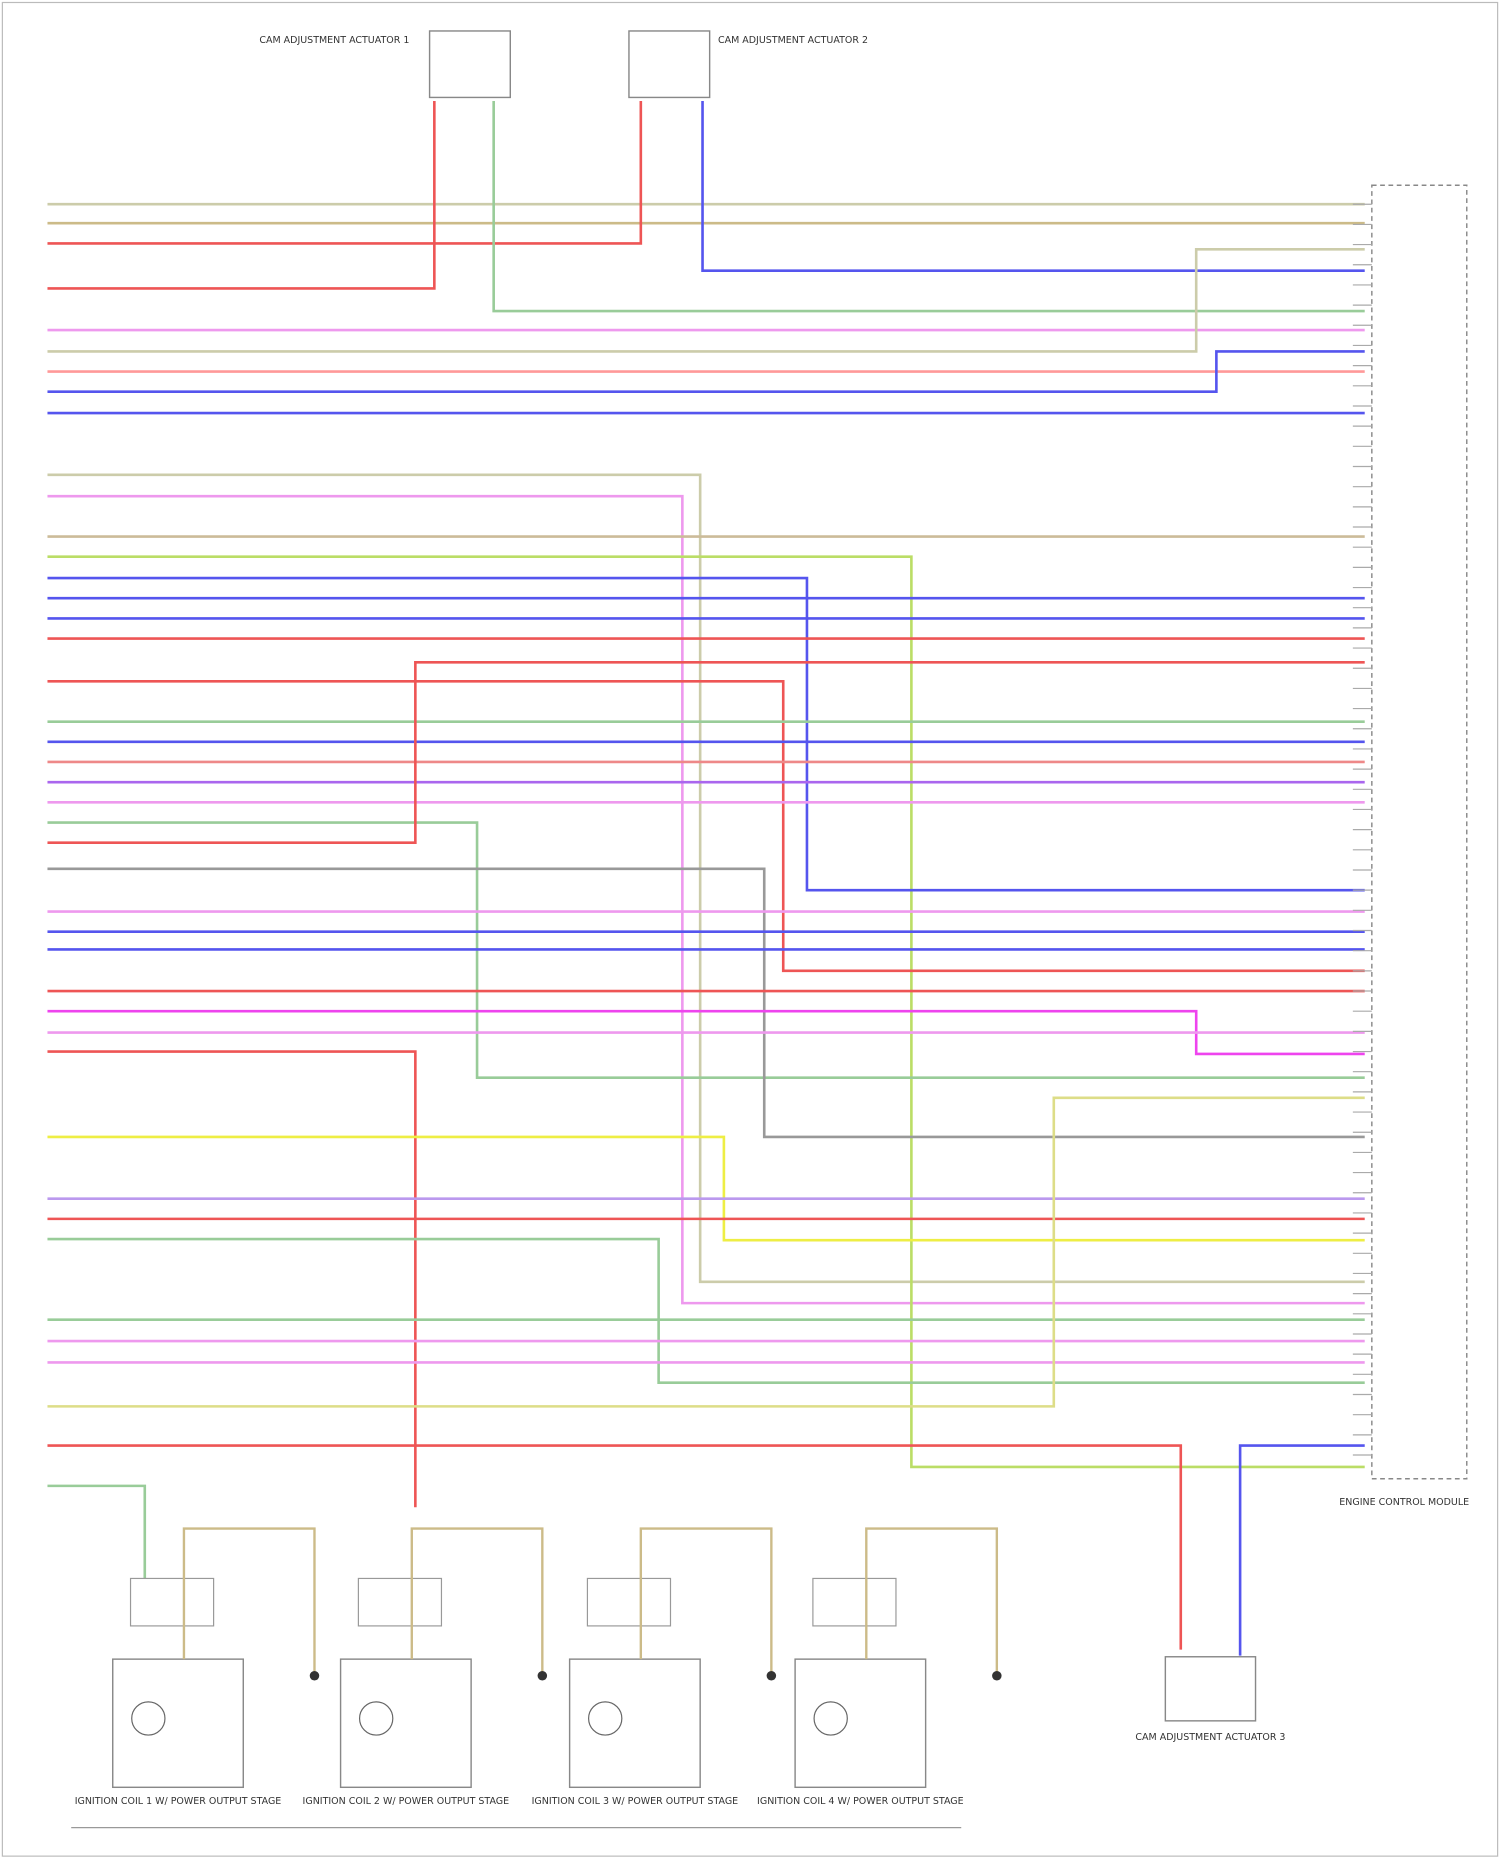  Describe the element at coordinates (334, 40) in the screenshot. I see `component-label: CAM ADJUSTMENT ACTUATOR 1` at that location.